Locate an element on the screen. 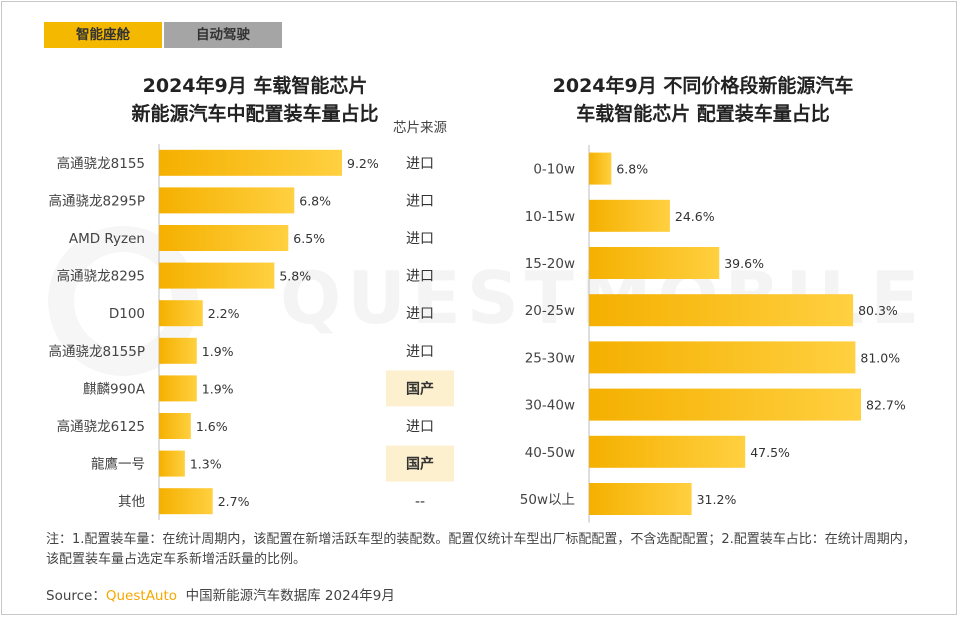  category-label: 0-10w is located at coordinates (554, 170).